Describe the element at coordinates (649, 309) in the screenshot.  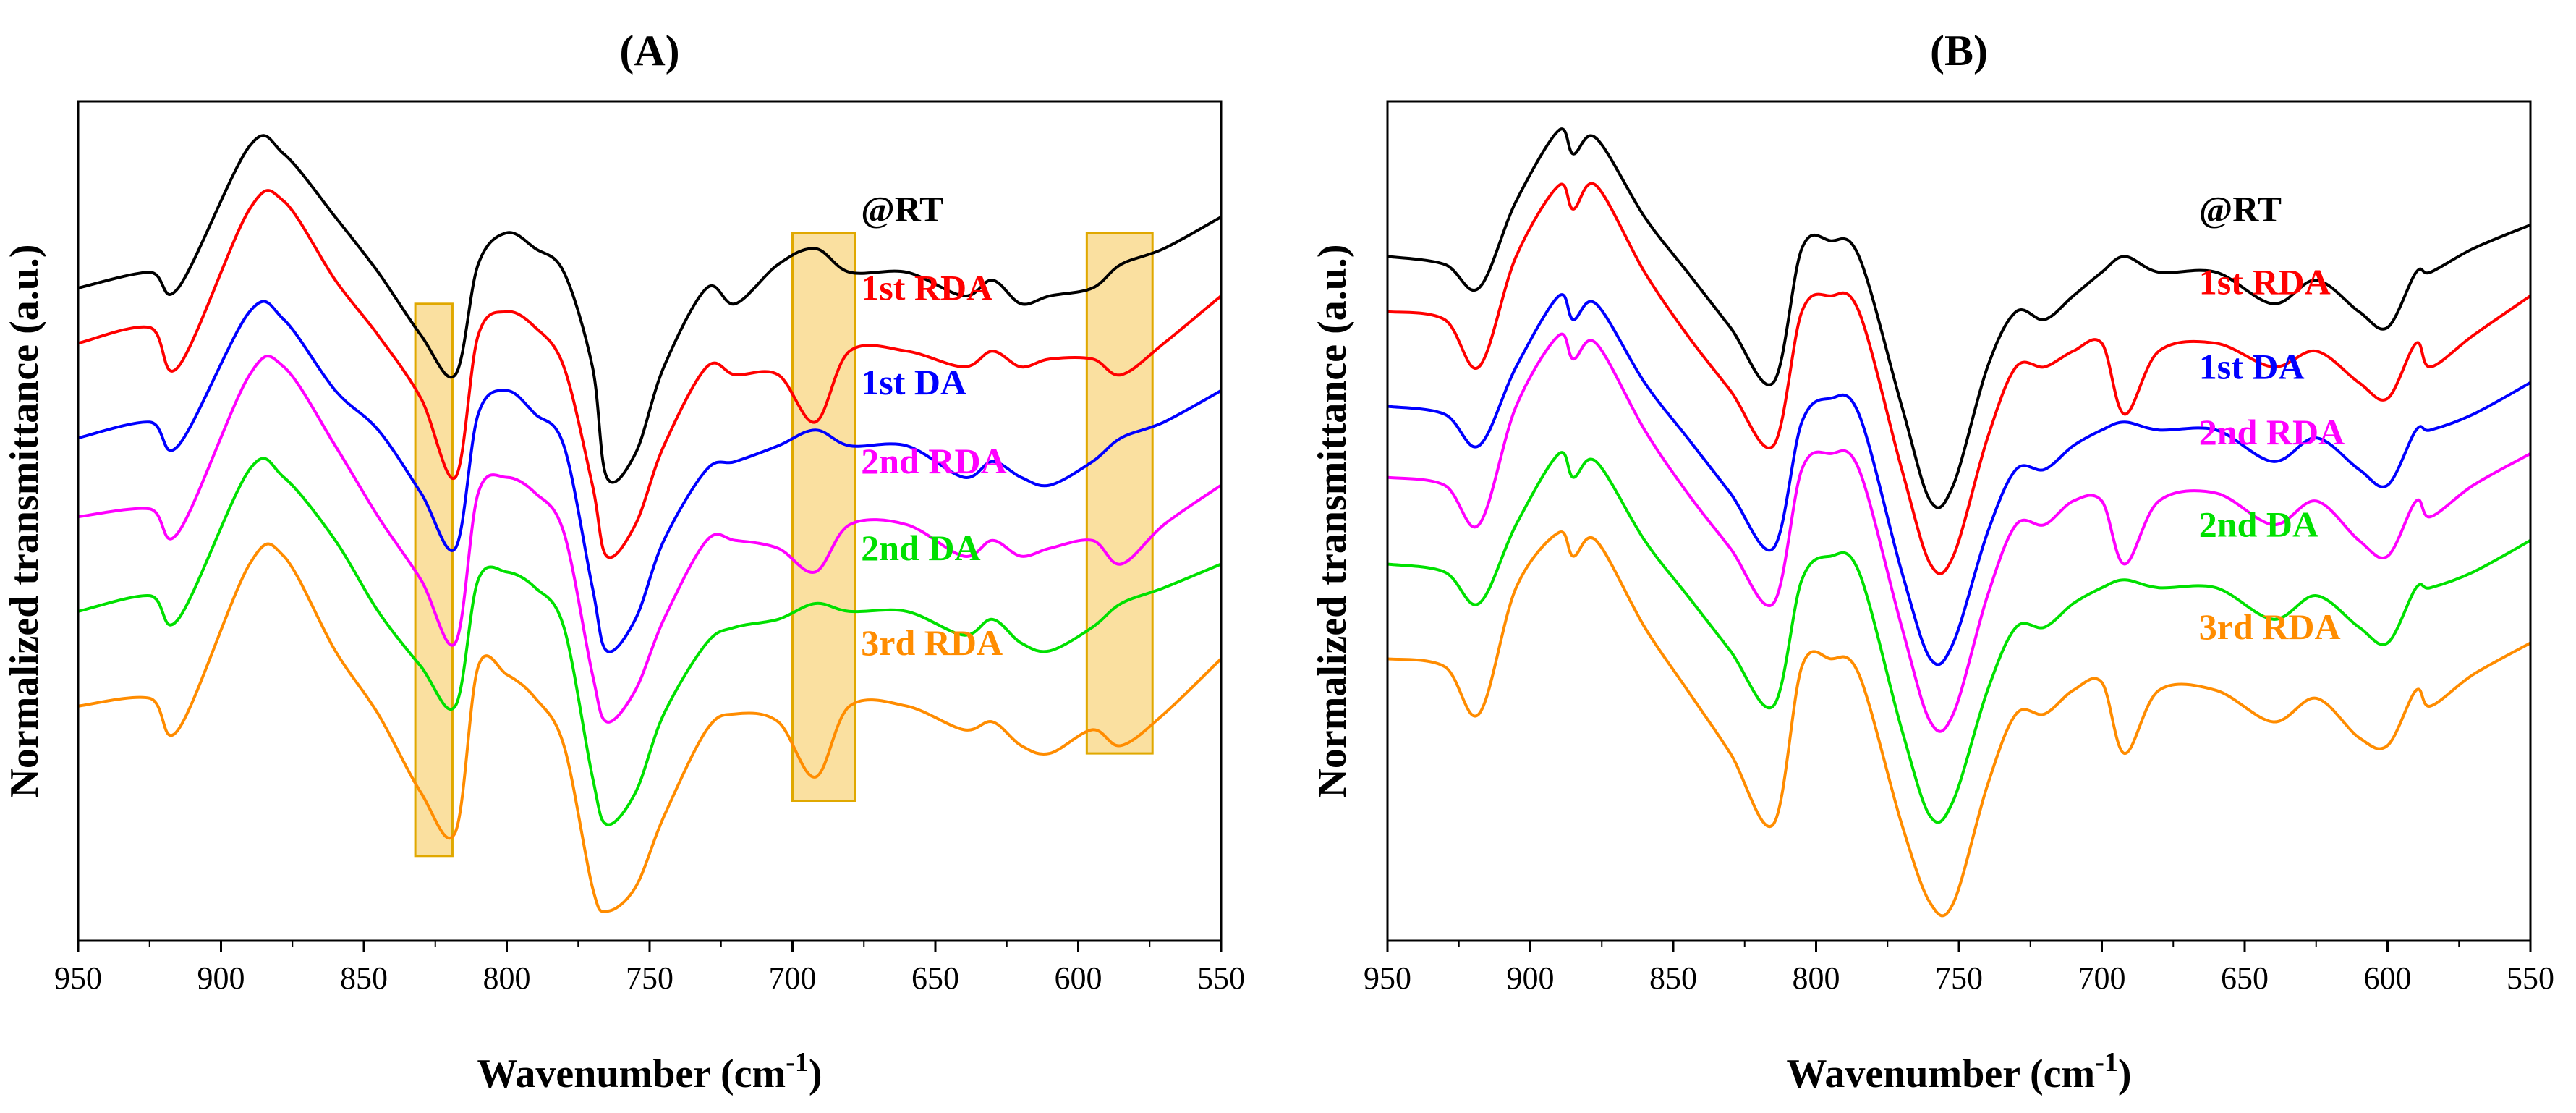
I see `series-line--rt` at that location.